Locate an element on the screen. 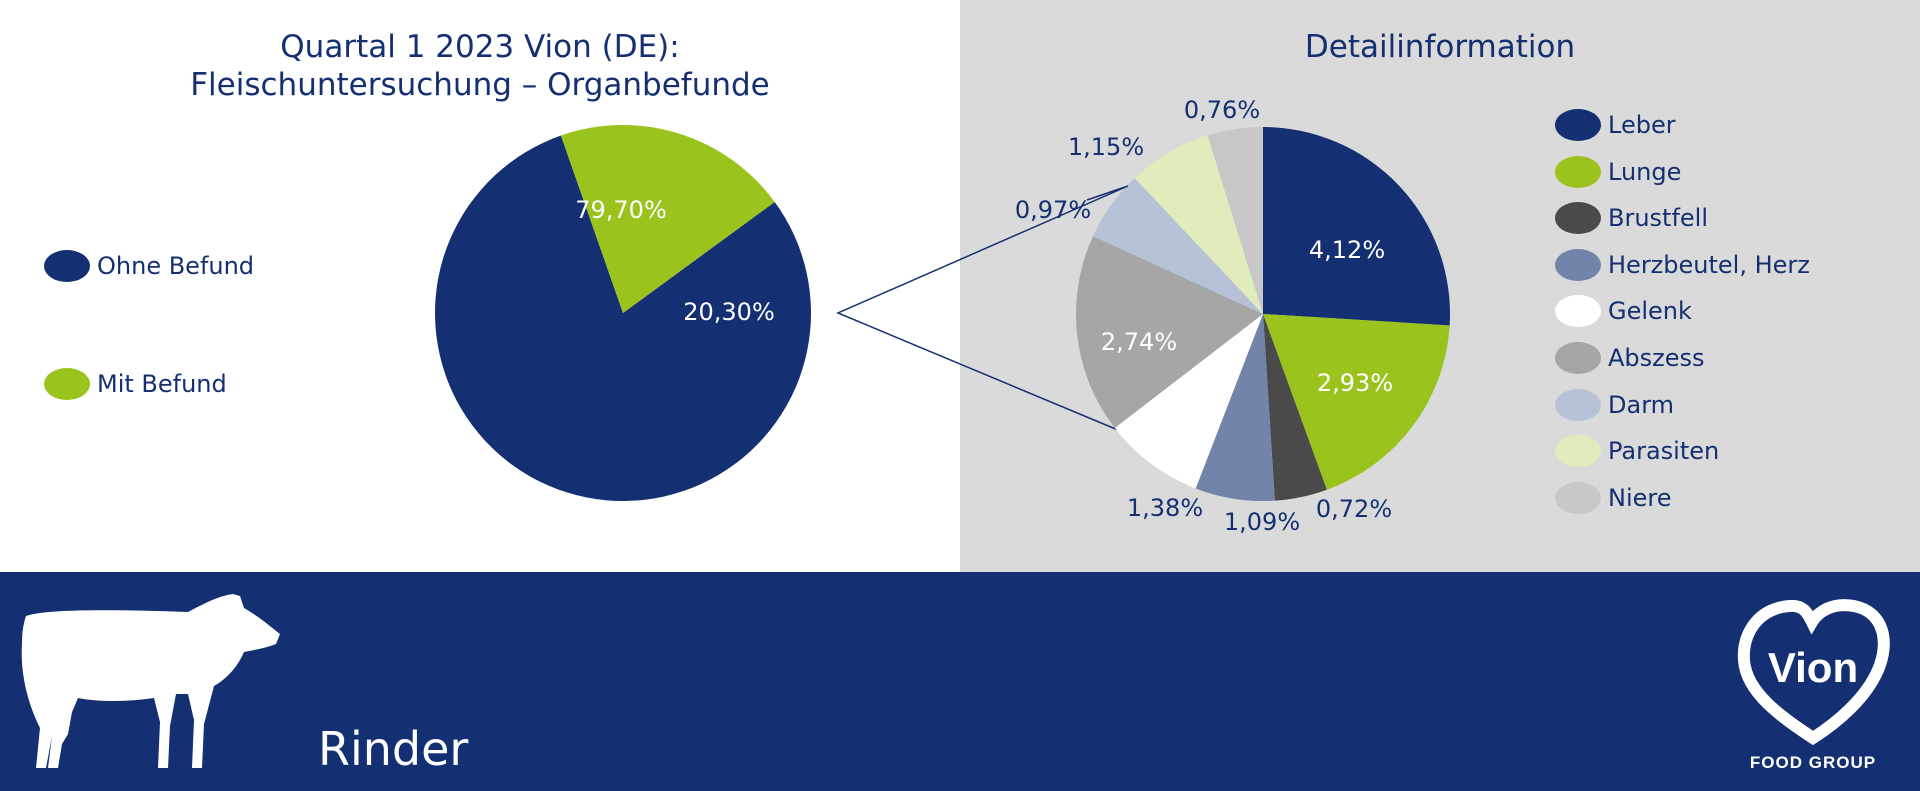 The image size is (1920, 791). pie-slice-mit-befund is located at coordinates (667, 218).